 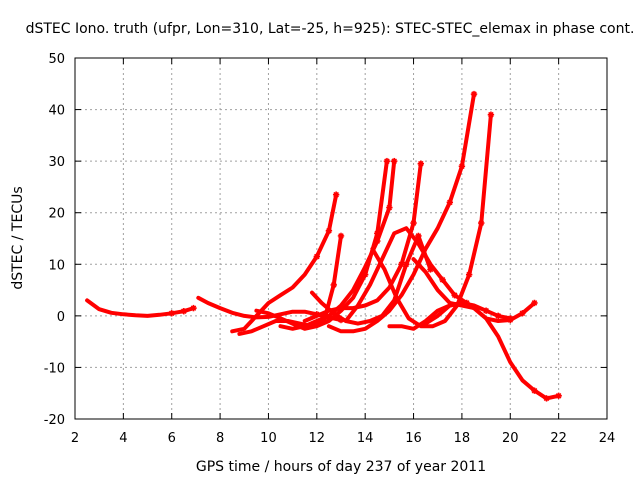 I want to click on series-s12, so click(x=474, y=351).